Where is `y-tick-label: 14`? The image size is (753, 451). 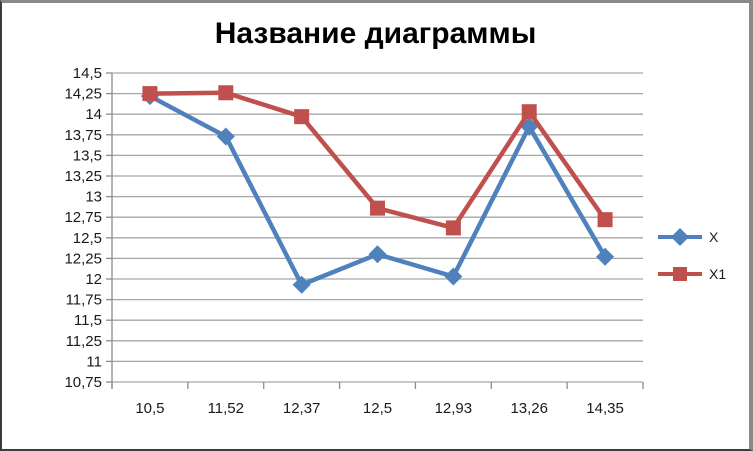 y-tick-label: 14 is located at coordinates (93, 114).